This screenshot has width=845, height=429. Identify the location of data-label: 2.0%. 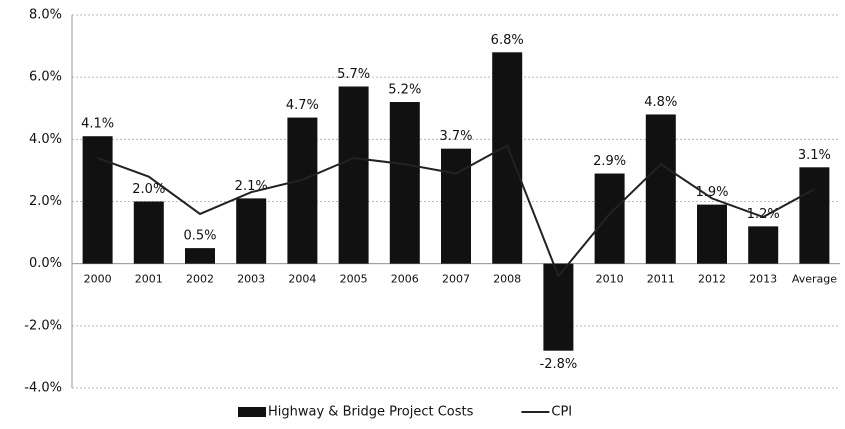
(148, 189).